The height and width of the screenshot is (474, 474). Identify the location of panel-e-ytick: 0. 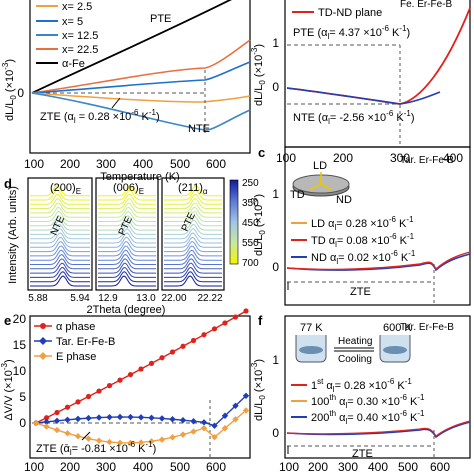
(22, 423).